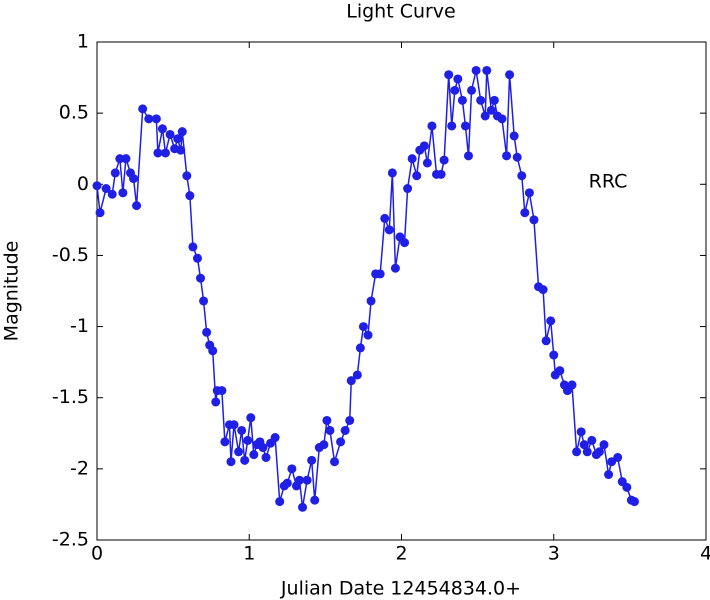 The image size is (710, 600). Describe the element at coordinates (554, 554) in the screenshot. I see `x-tick-label: 3` at that location.